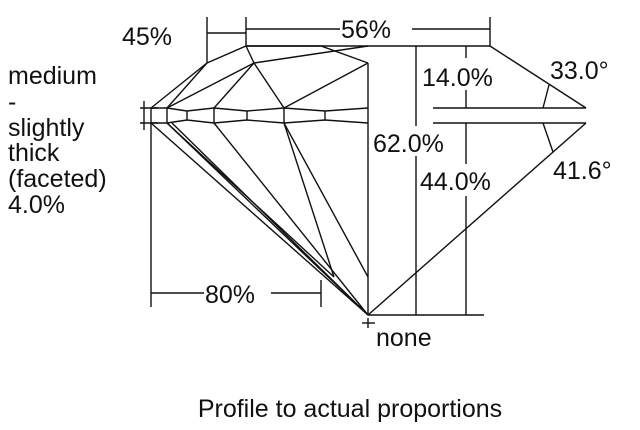  What do you see at coordinates (579, 71) in the screenshot?
I see `crown-angle-label: 33.0°` at bounding box center [579, 71].